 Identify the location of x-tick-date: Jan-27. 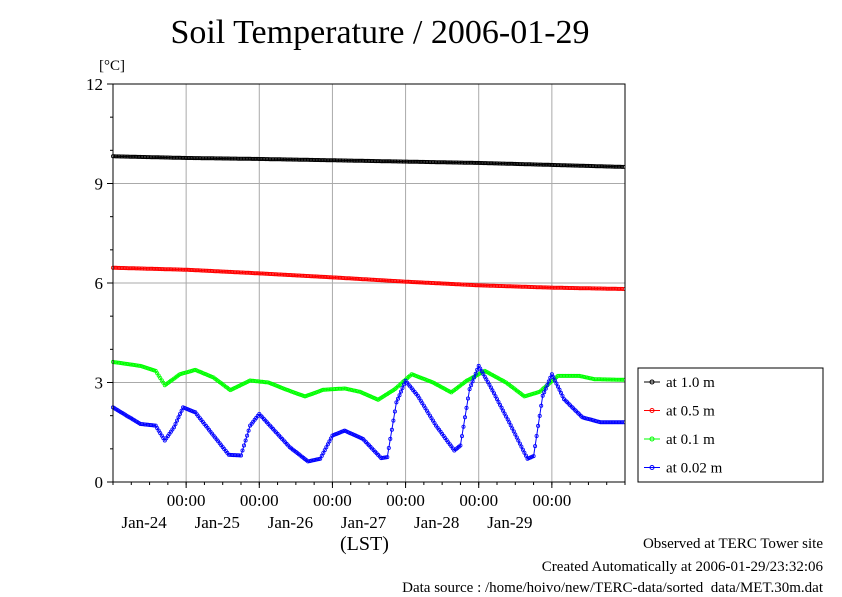
(364, 522).